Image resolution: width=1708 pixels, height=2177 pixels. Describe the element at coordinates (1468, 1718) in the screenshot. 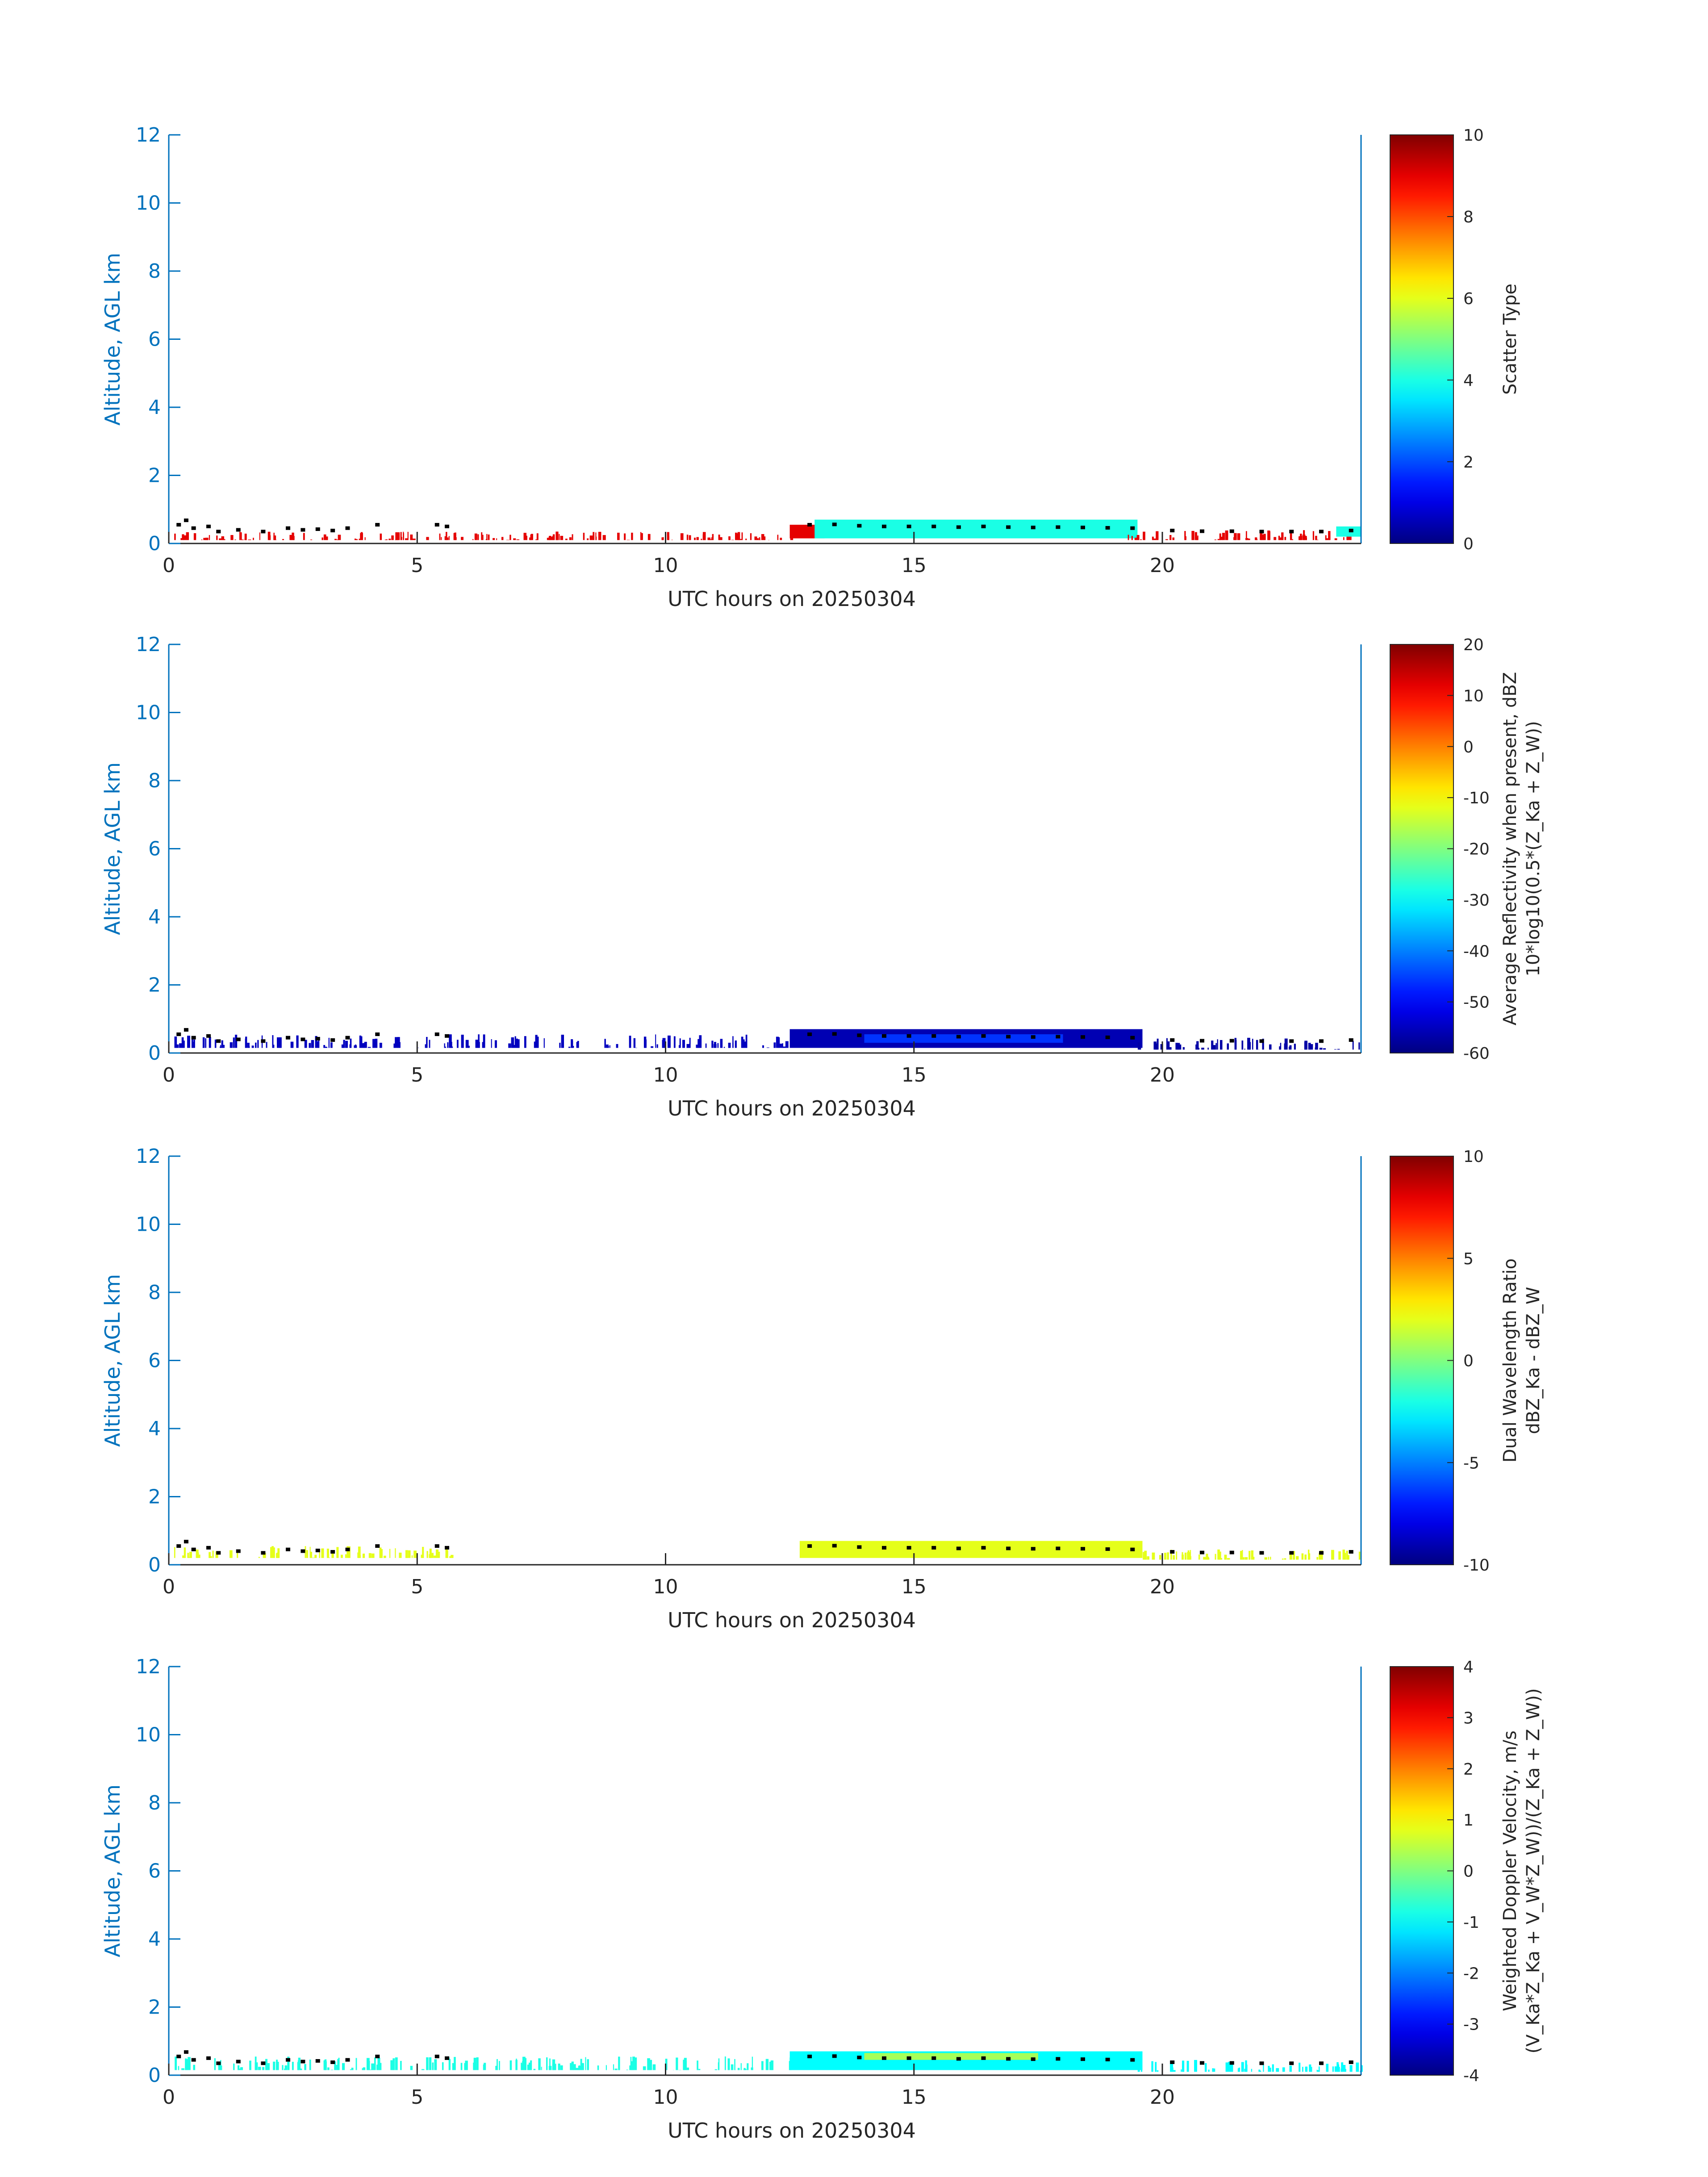

I see `colorbar-tick-label: 3` at that location.